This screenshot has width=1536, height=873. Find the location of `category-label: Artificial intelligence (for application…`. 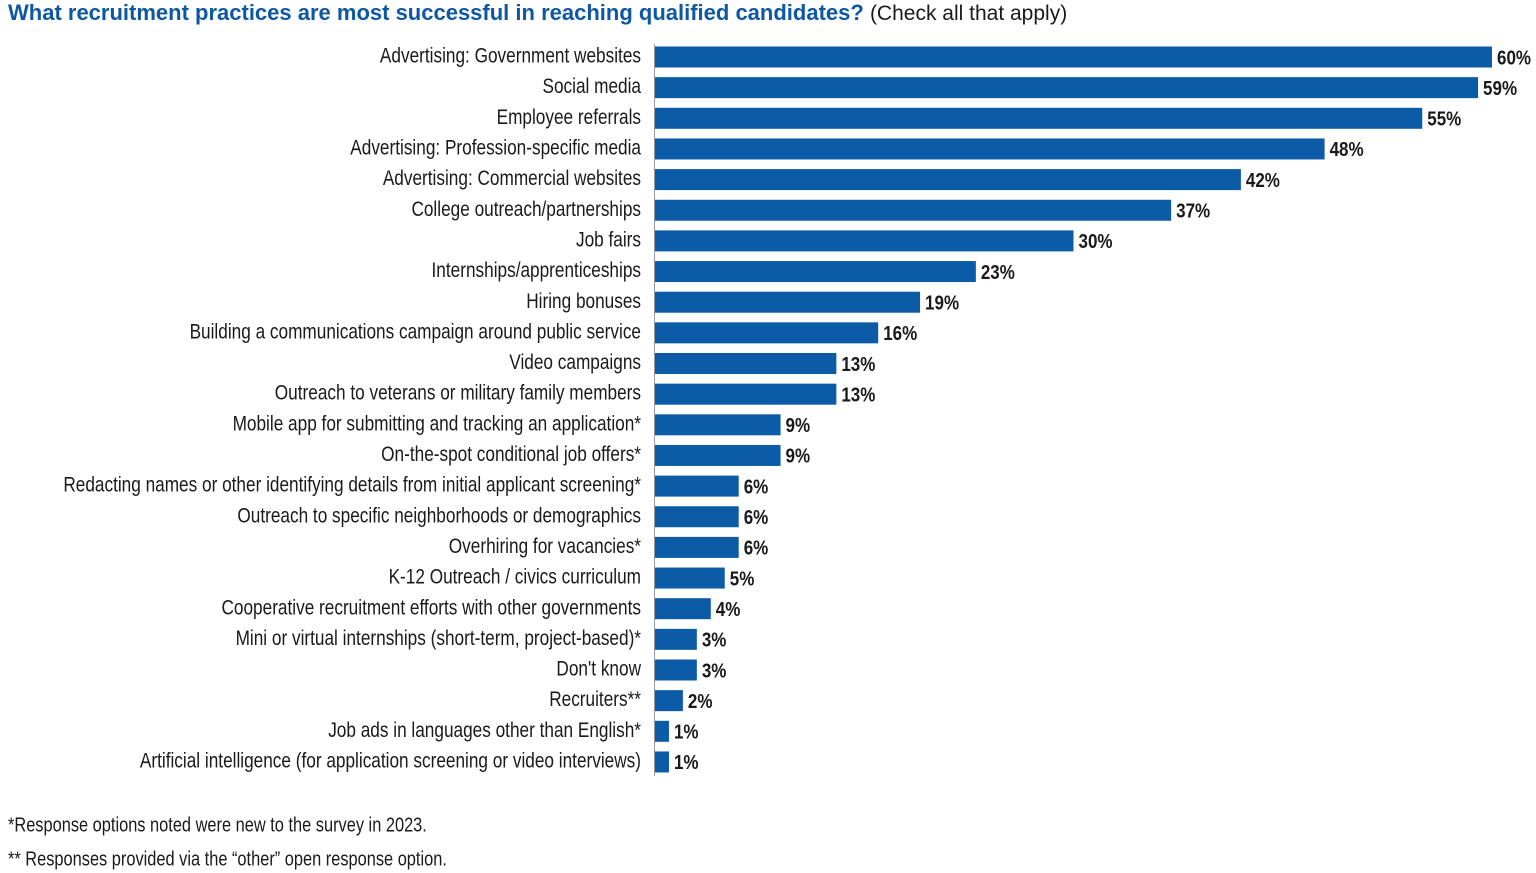

category-label: Artificial intelligence (for application… is located at coordinates (390, 761).